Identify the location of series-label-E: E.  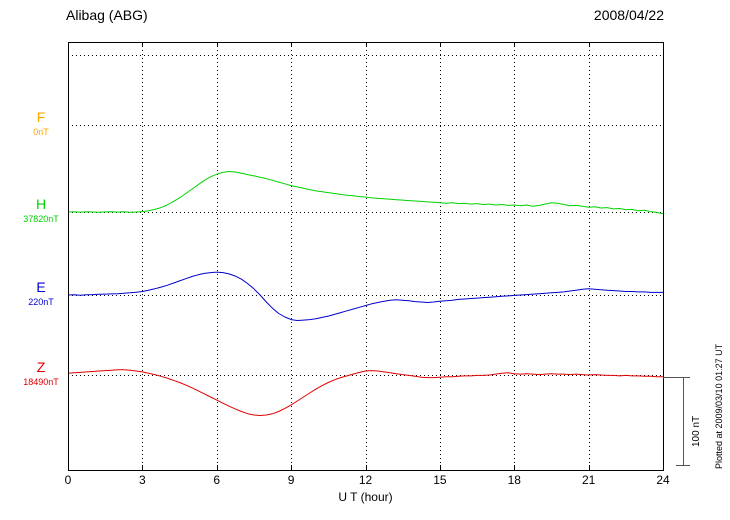
(41, 287).